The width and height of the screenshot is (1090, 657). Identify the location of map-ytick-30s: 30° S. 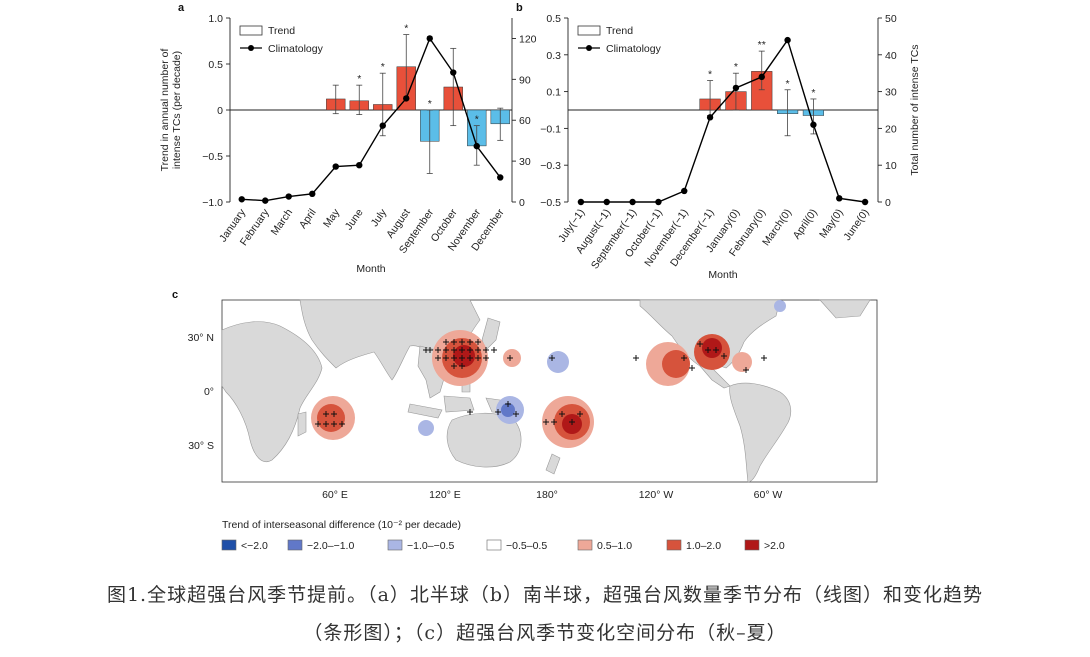
(201, 446).